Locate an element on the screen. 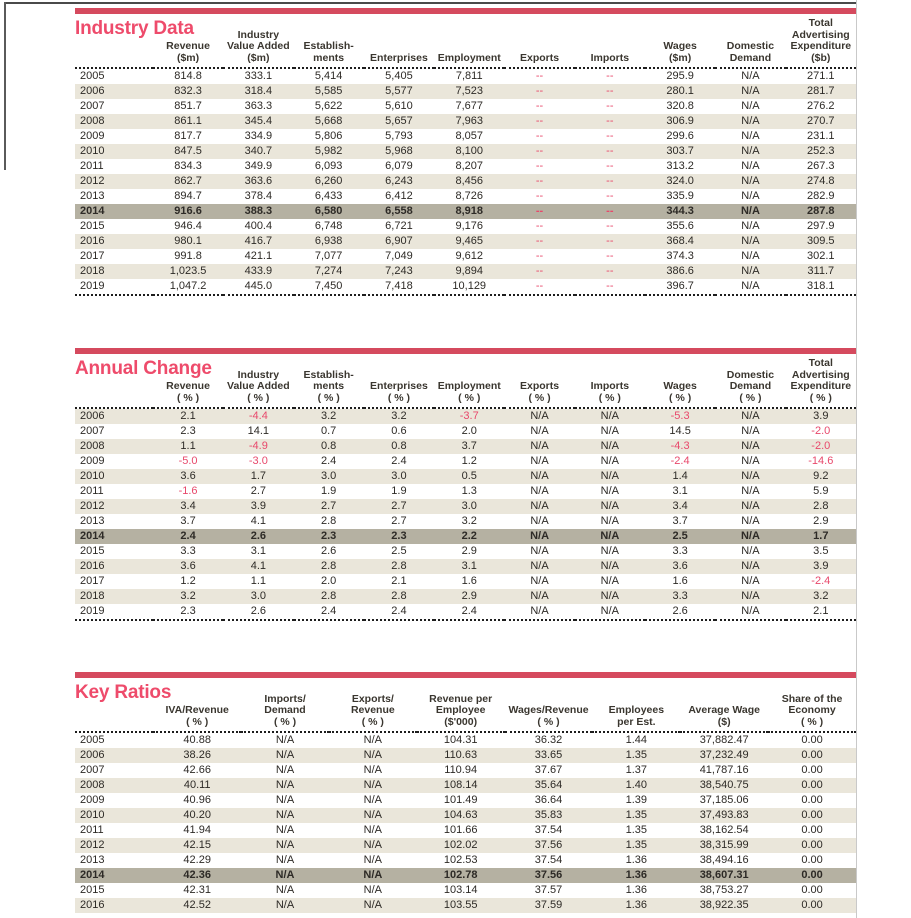 Image resolution: width=911 pixels, height=918 pixels. column-header-total-advertising-expenditure: Total Advertising Expenditure( % ) is located at coordinates (820, 381).